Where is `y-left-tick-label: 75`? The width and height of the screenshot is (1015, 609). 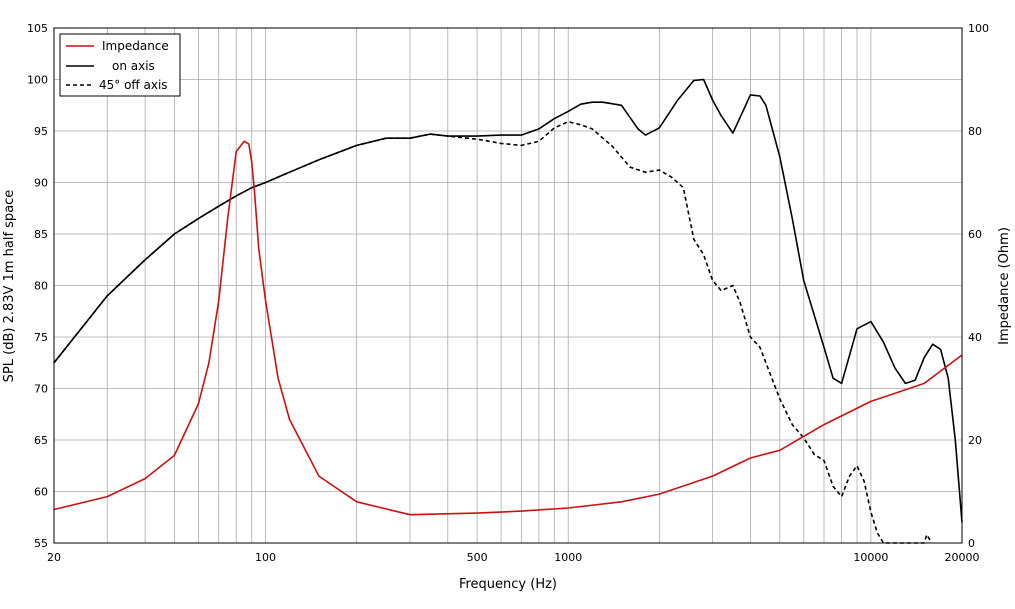
y-left-tick-label: 75 is located at coordinates (41, 337).